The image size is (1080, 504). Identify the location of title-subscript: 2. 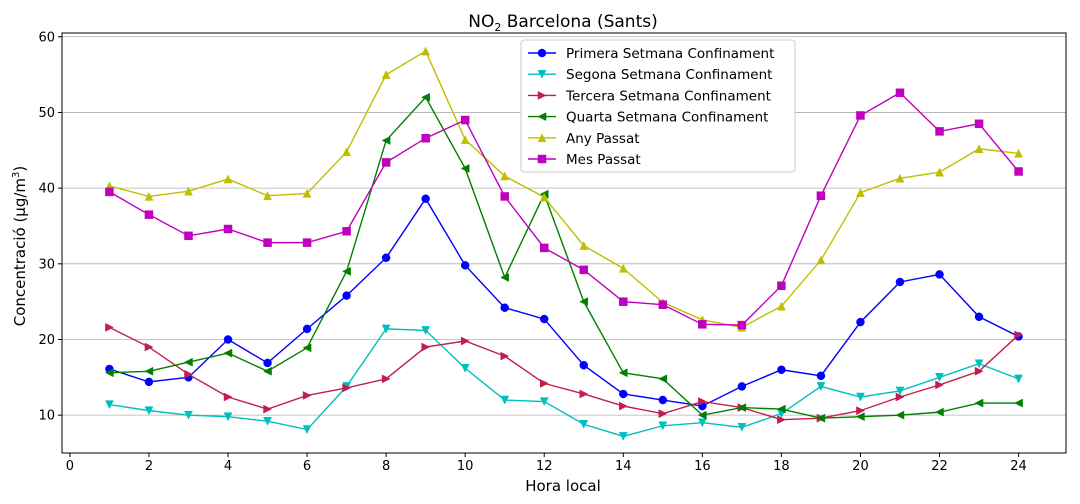
(497, 27).